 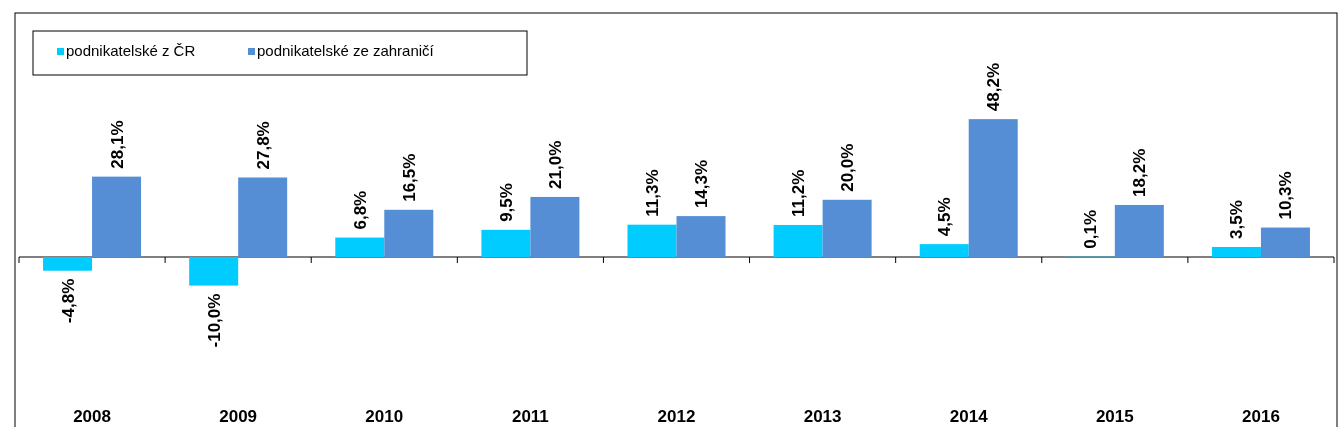 What do you see at coordinates (1140, 172) in the screenshot?
I see `data-label: 18,2%` at bounding box center [1140, 172].